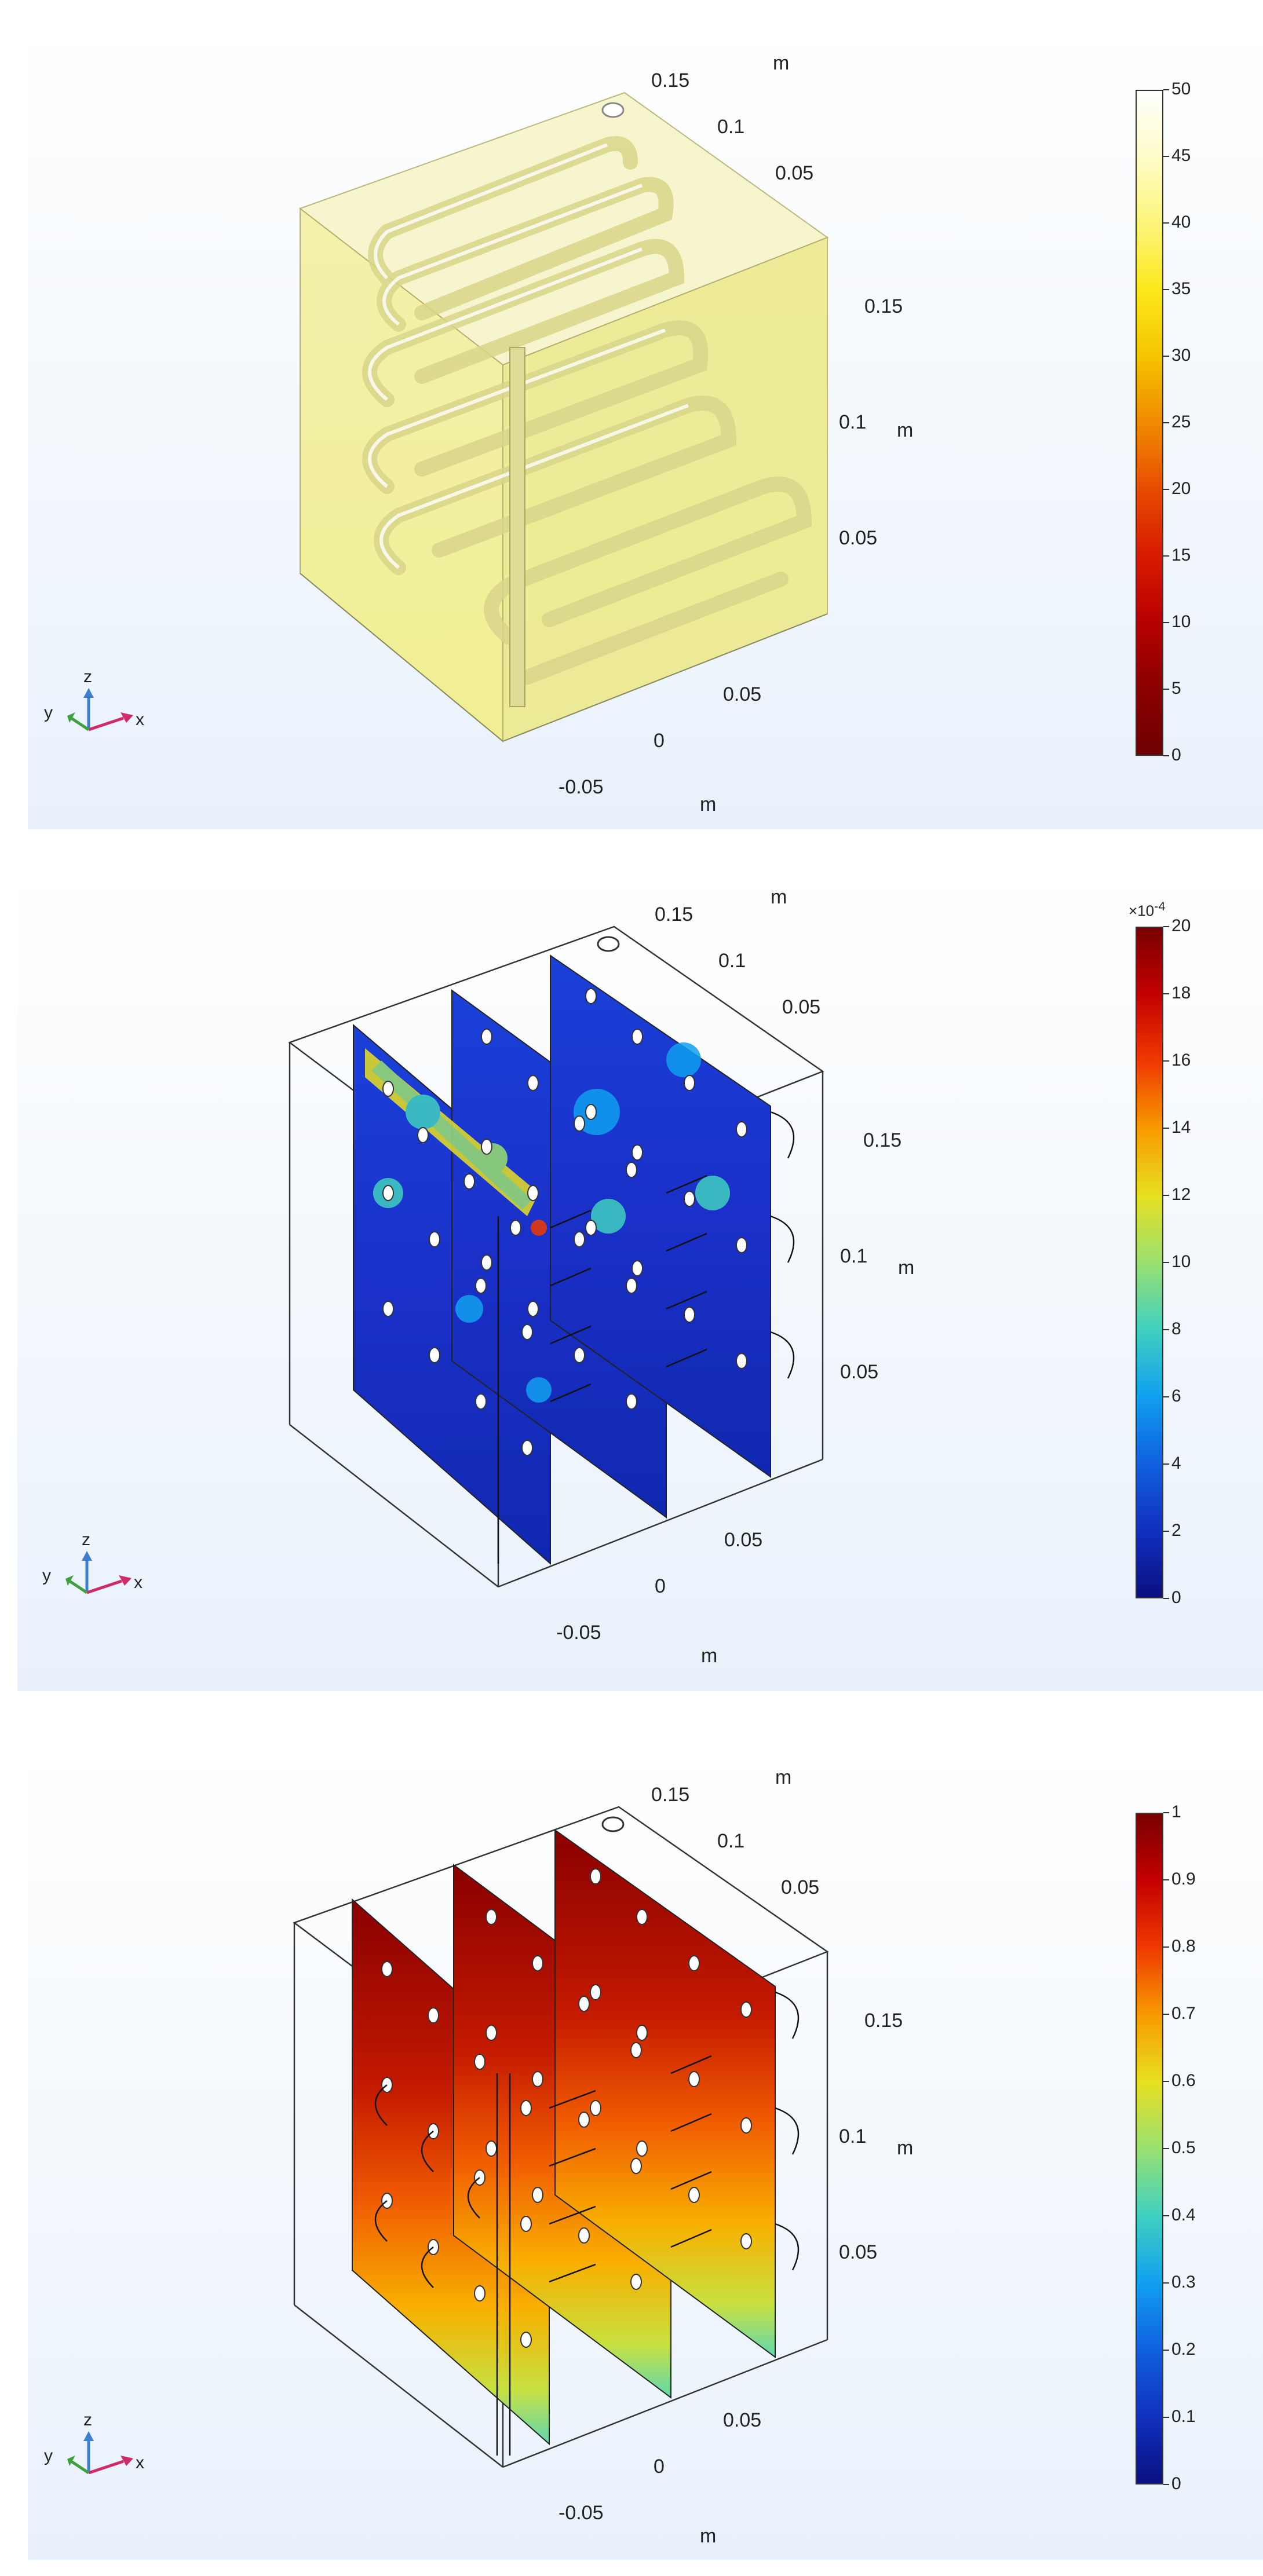 The width and height of the screenshot is (1263, 2576). What do you see at coordinates (742, 2420) in the screenshot?
I see `axis-tick-bottom-005: 0.05` at bounding box center [742, 2420].